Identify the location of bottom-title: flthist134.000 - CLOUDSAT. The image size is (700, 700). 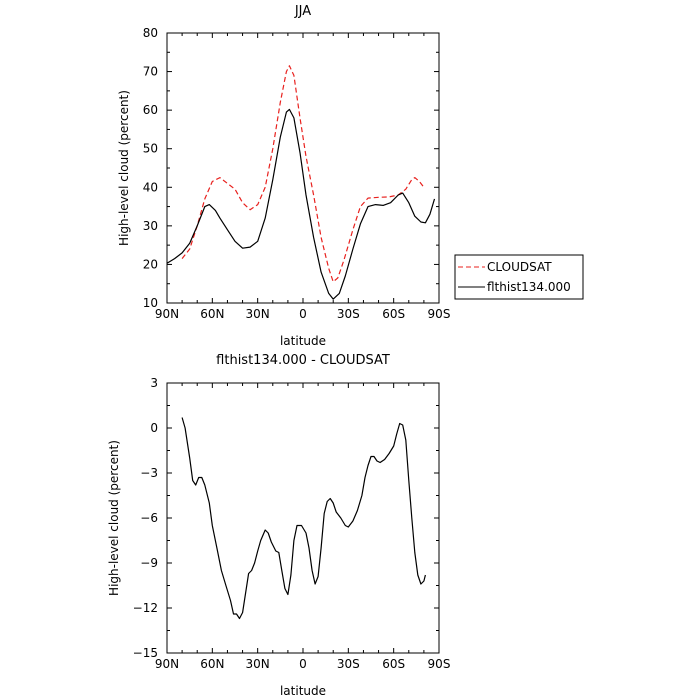
(303, 360).